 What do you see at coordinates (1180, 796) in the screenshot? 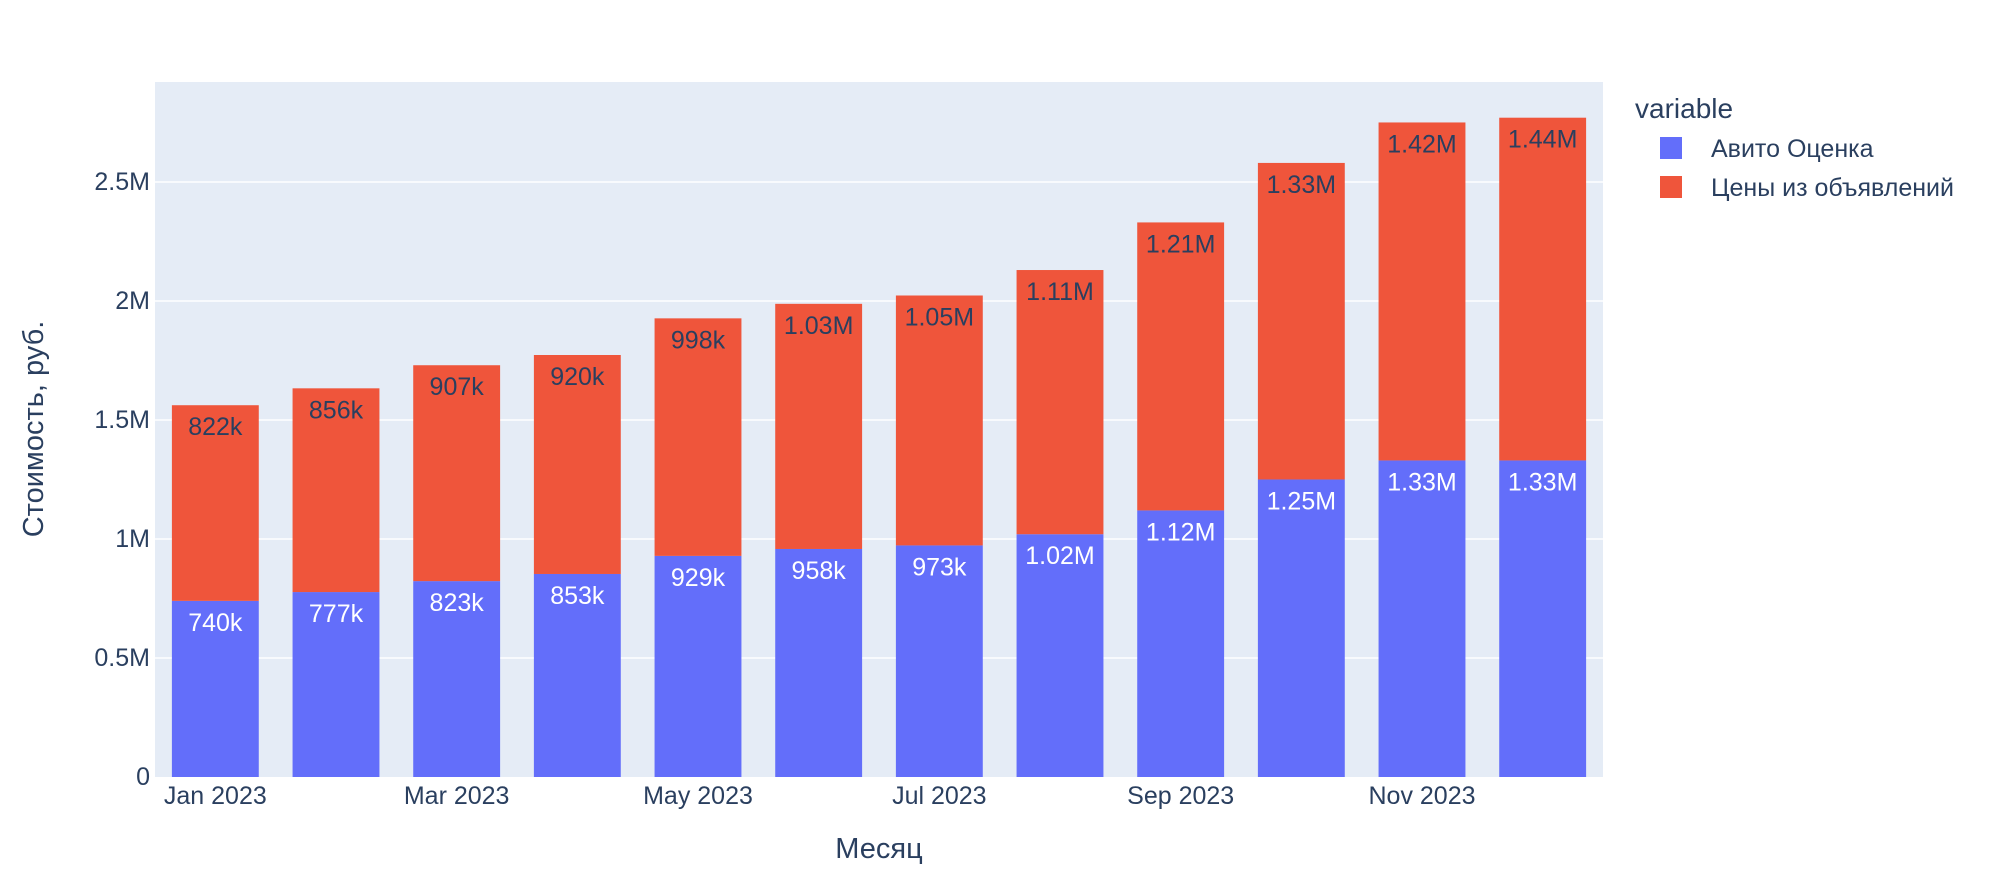
I see `x-tick-label: Sep 2023` at bounding box center [1180, 796].